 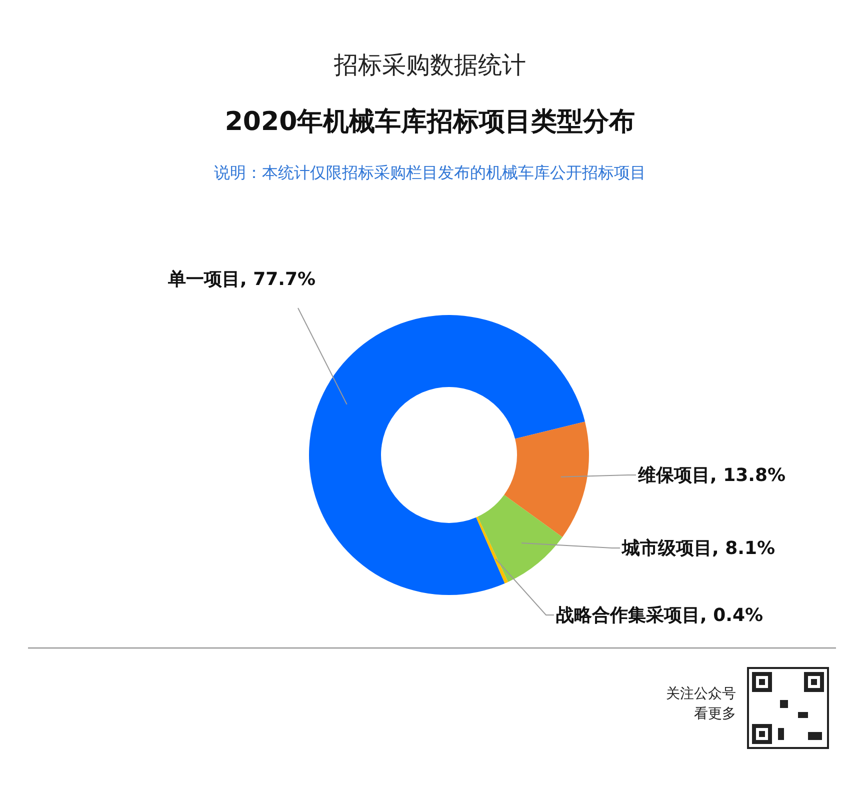 I want to click on text: 关注公众号, so click(x=701, y=694).